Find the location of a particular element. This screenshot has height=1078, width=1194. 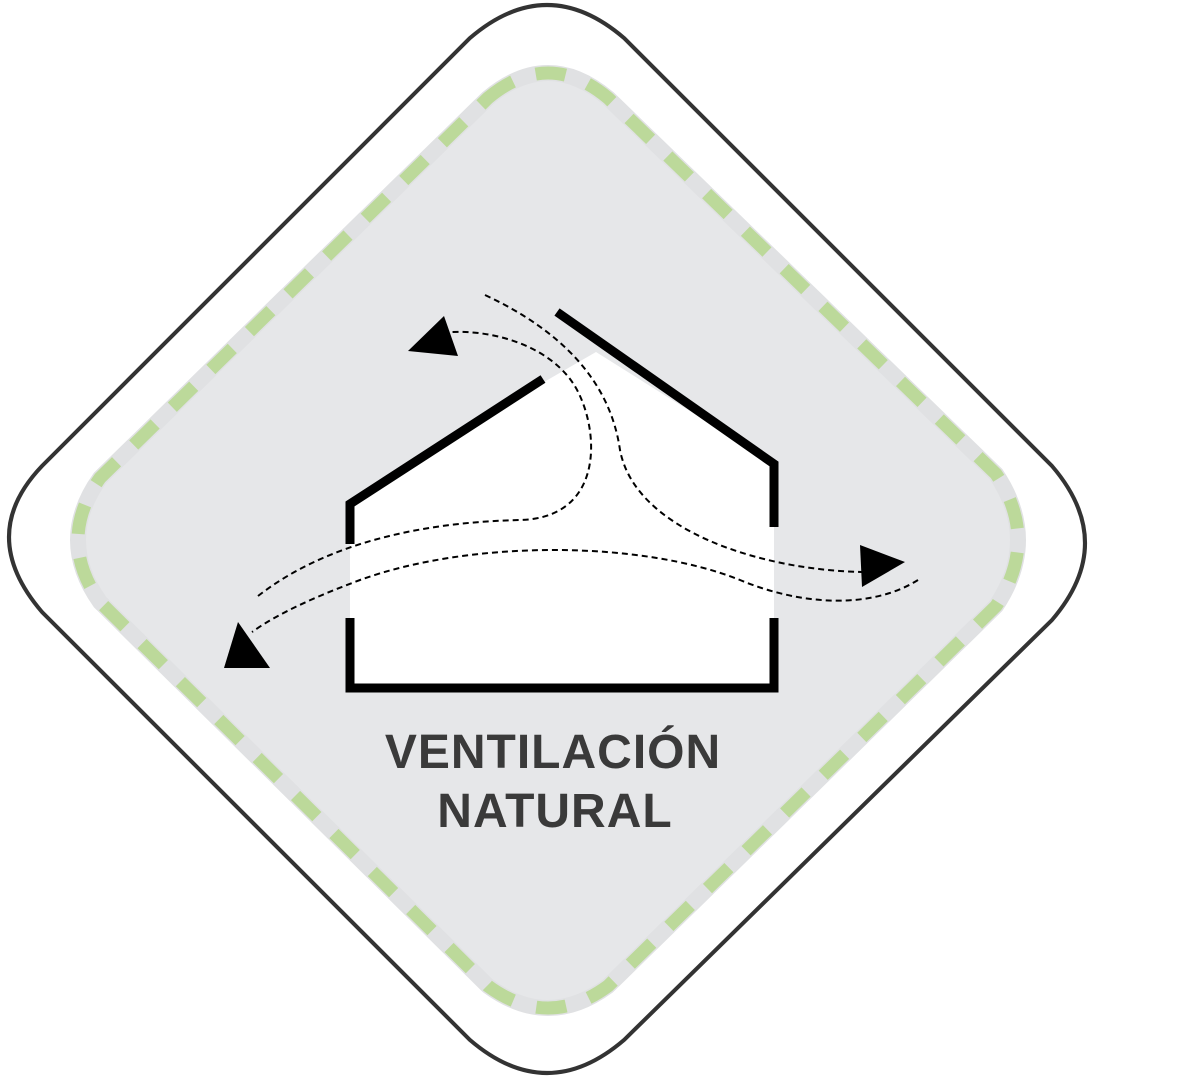

house-roof-right is located at coordinates (666, 417).